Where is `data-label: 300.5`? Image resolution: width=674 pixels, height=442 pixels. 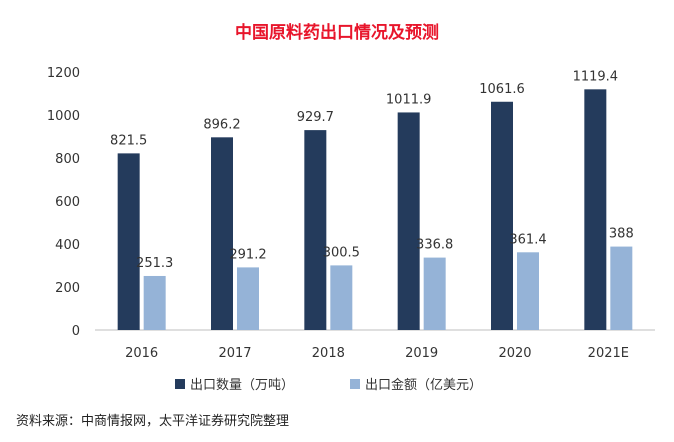
data-label: 300.5 is located at coordinates (341, 252).